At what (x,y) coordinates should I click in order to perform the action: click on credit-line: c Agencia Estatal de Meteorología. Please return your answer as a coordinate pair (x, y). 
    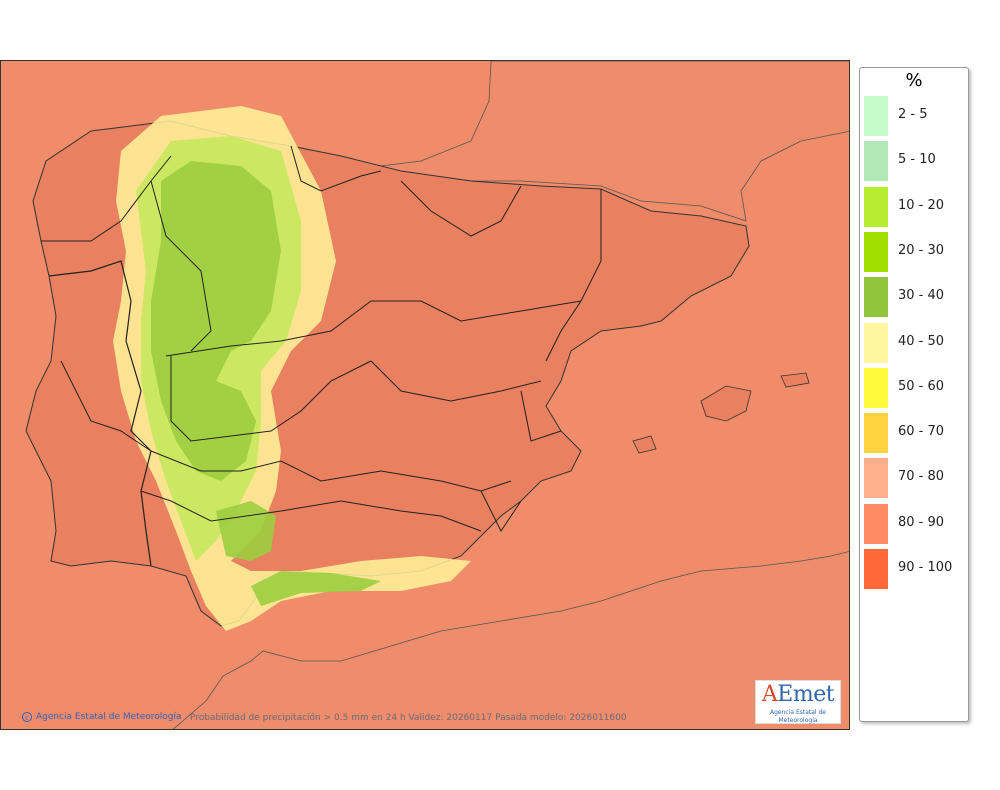
    Looking at the image, I should click on (102, 717).